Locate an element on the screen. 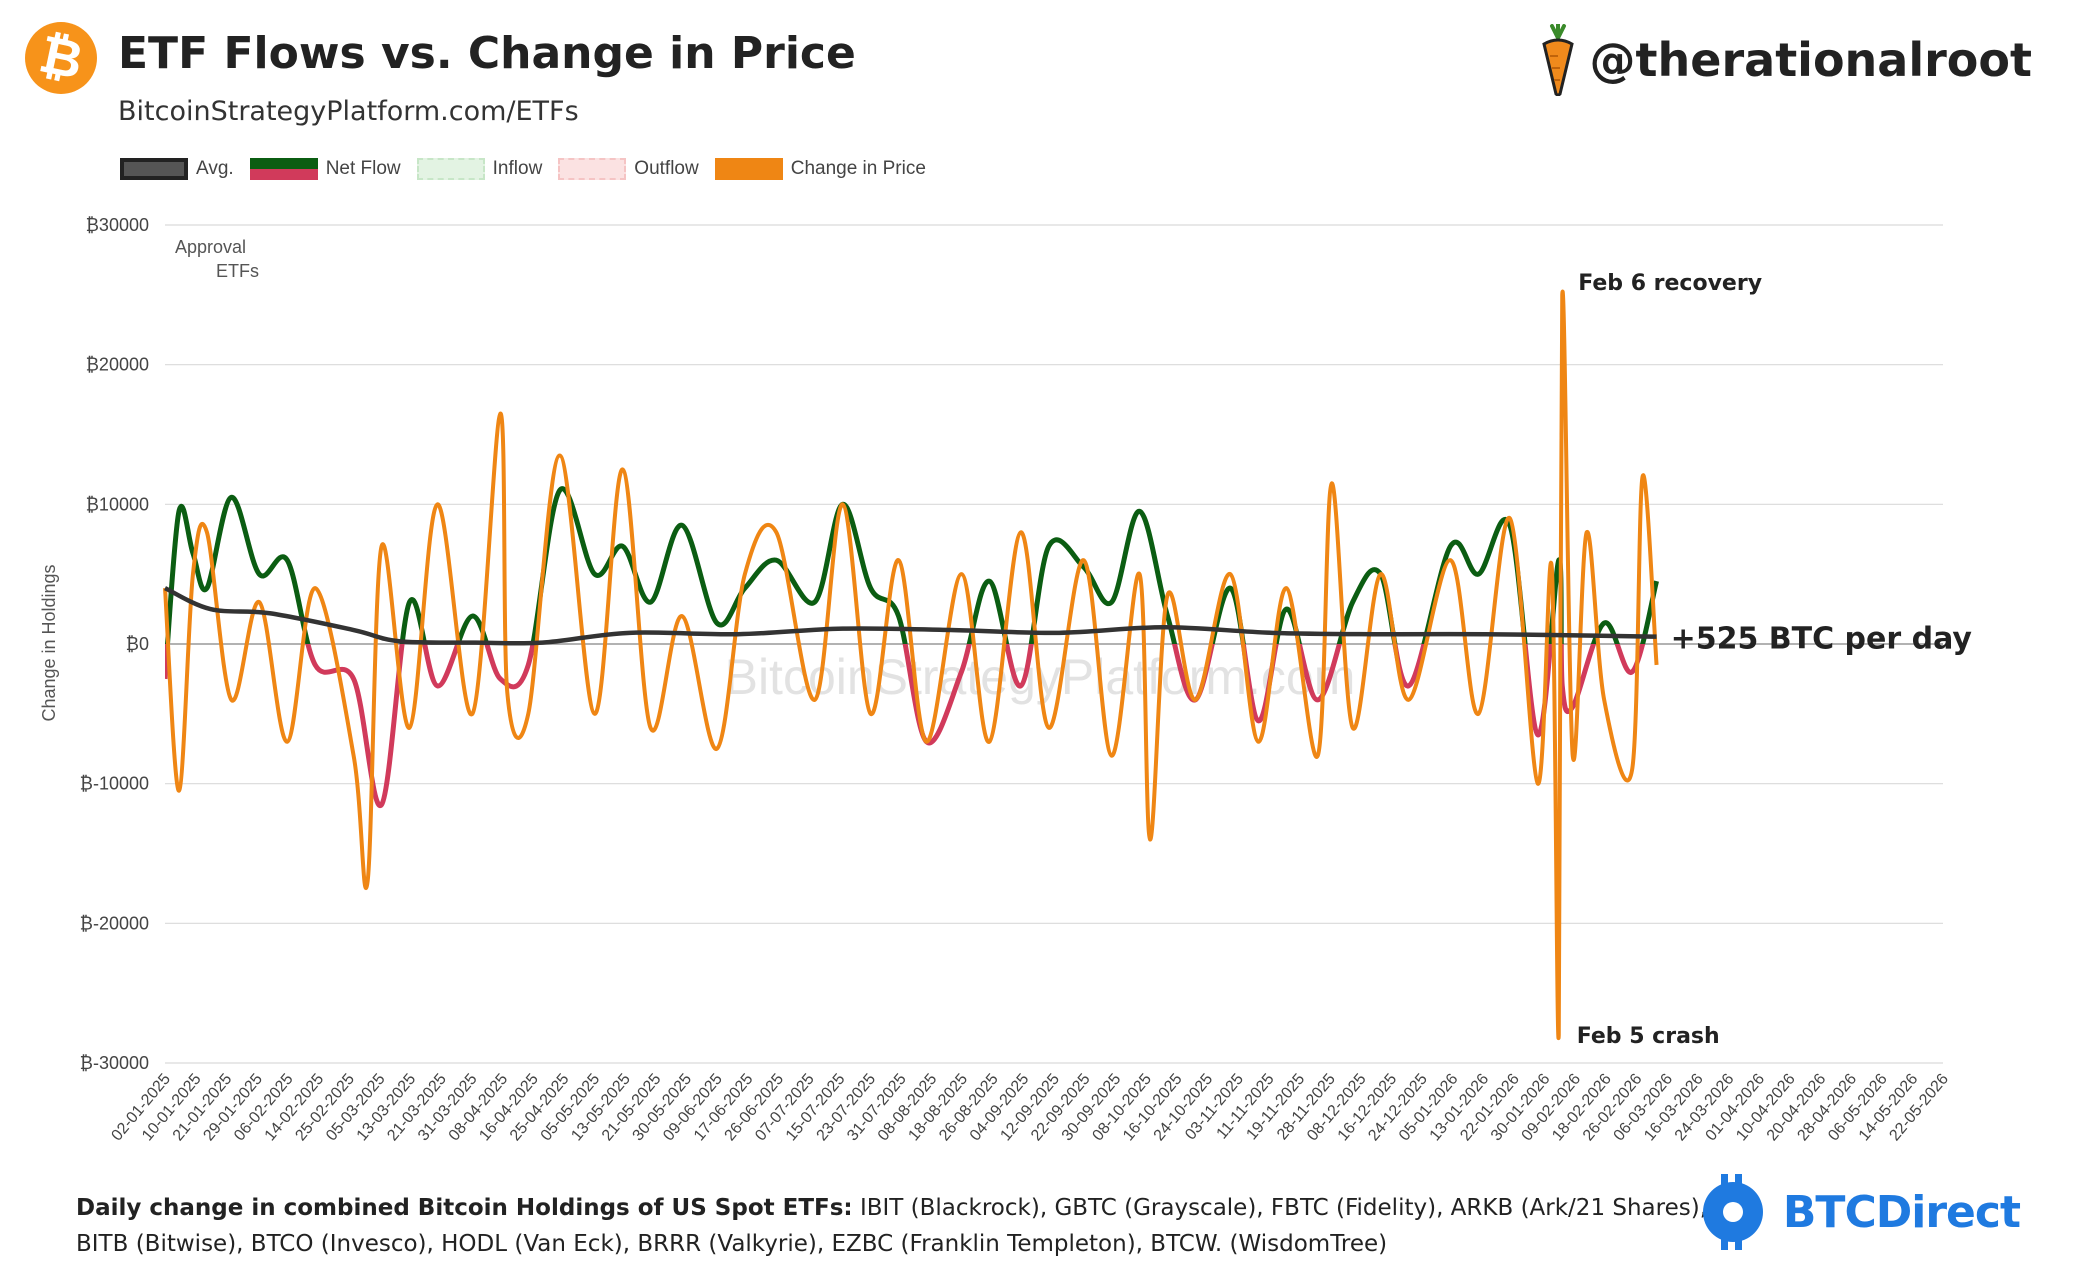  legend-swatch-net-flow is located at coordinates (283, 169).